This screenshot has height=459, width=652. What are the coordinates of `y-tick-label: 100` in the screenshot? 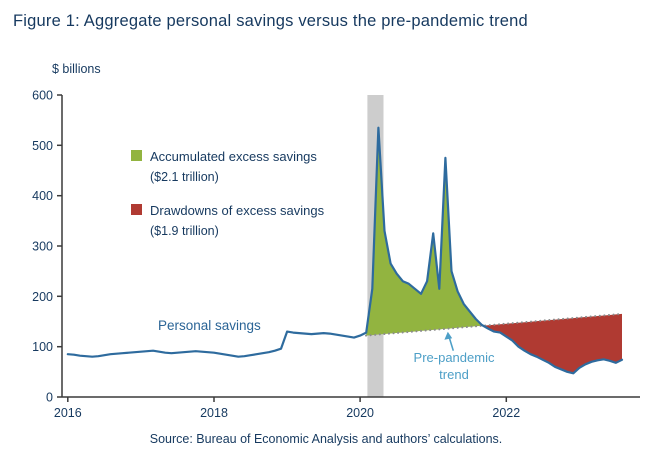 It's located at (42, 347).